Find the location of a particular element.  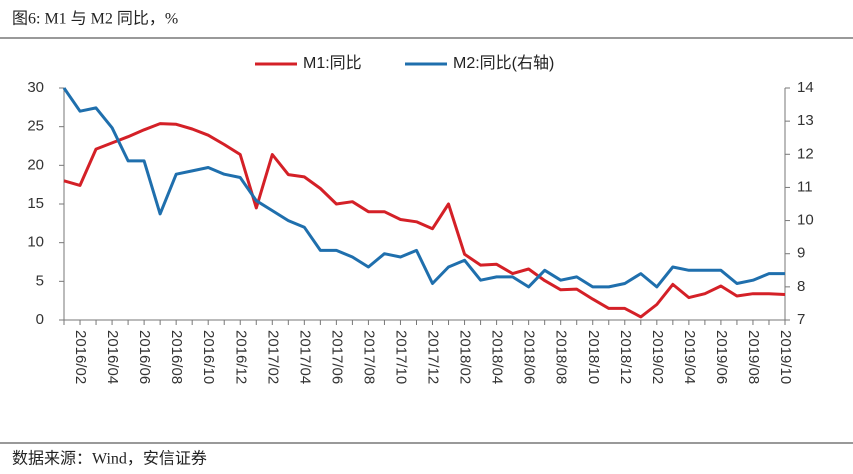

chart-title: 图6: M1 与 M2 同比，% is located at coordinates (95, 19).